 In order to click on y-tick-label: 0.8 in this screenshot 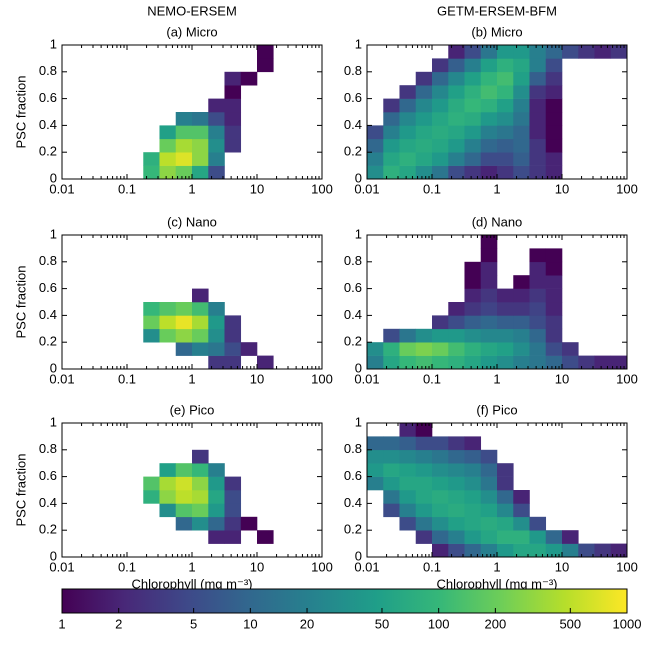, I will do `click(48, 448)`.